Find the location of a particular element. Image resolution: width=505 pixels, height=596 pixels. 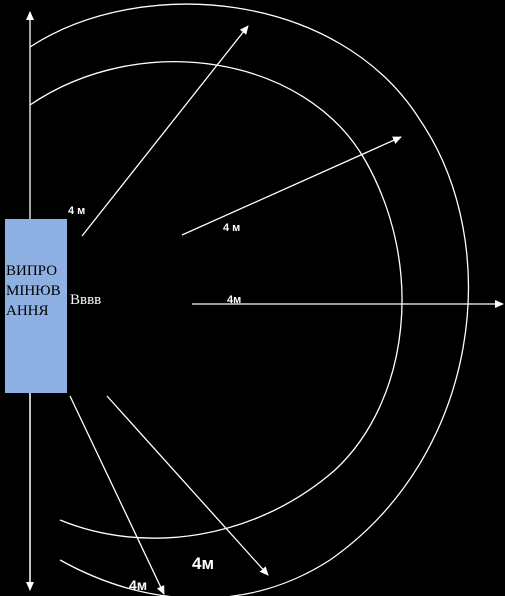

distance-label-lower-right: 4м is located at coordinates (203, 563).